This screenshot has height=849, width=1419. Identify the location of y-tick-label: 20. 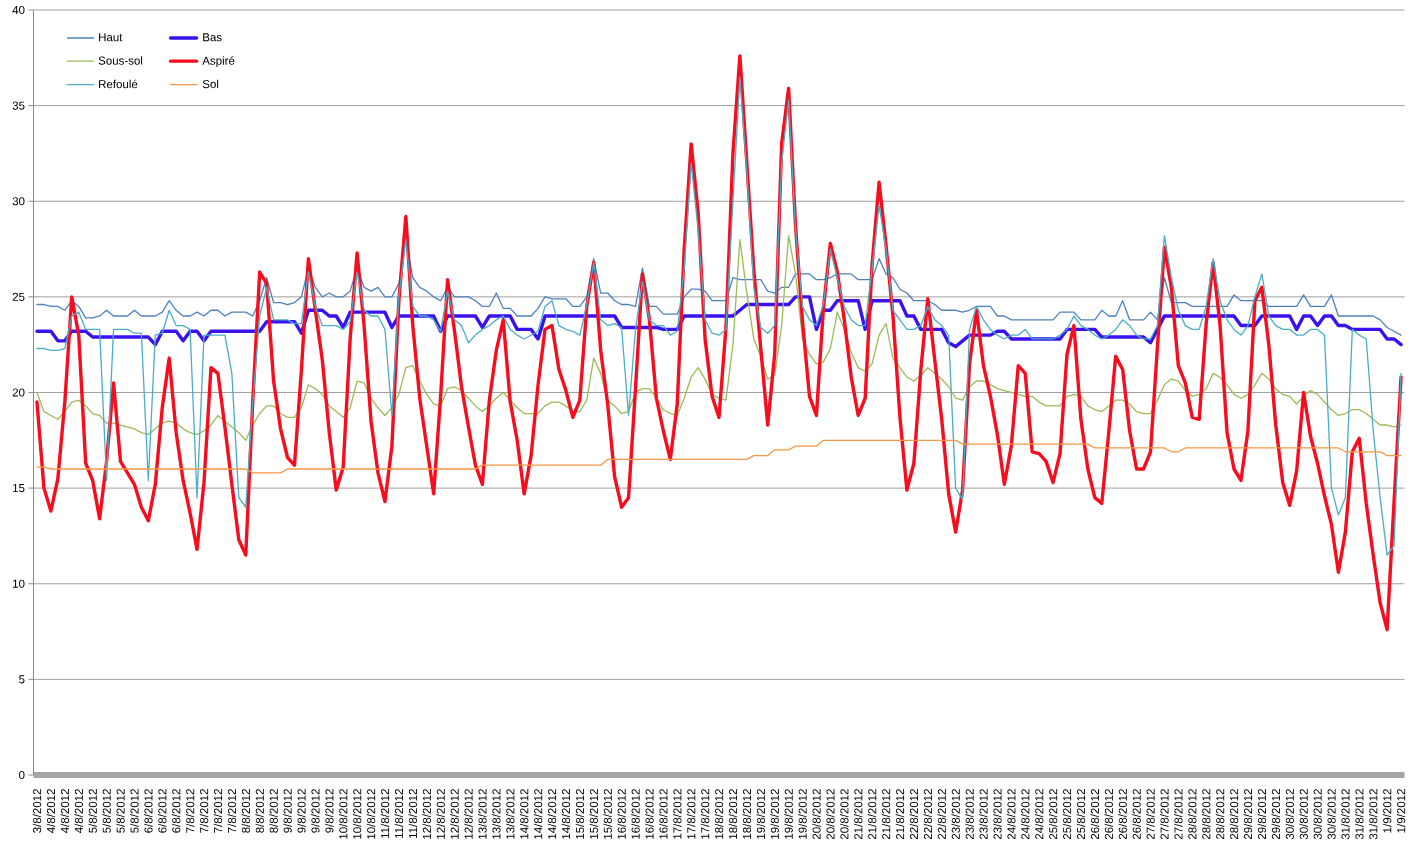
(18, 392).